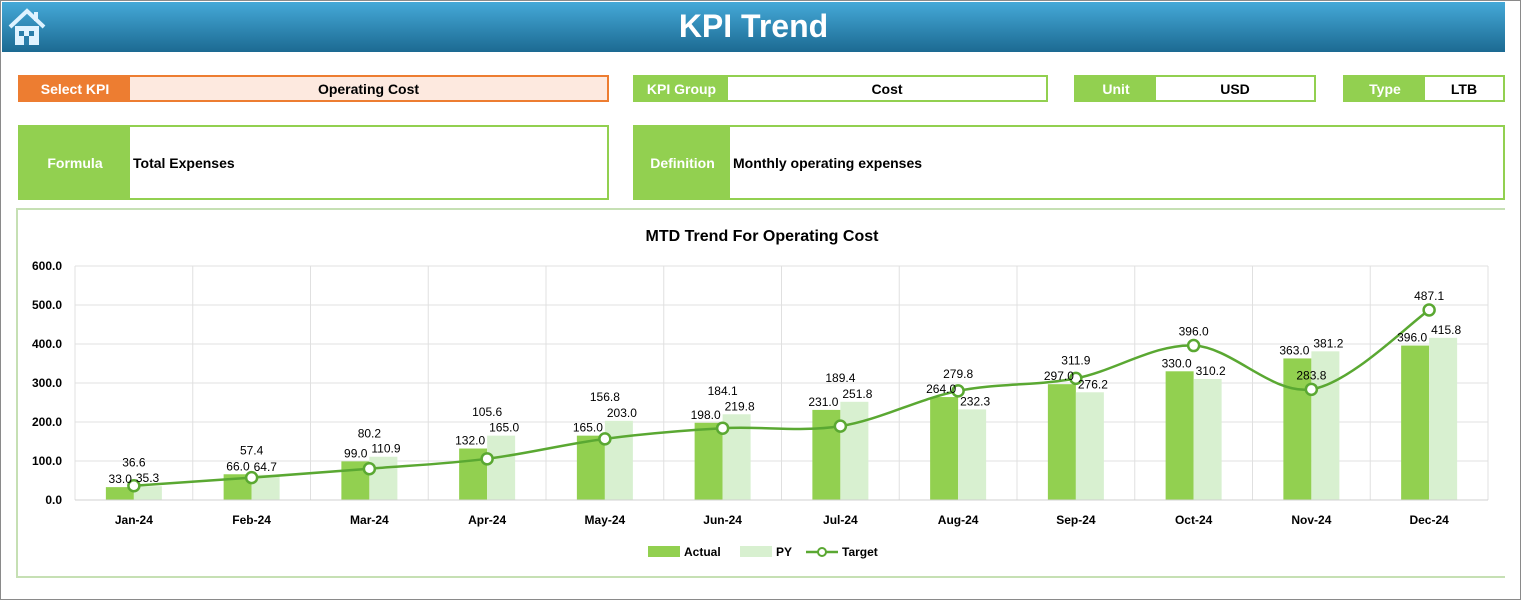 This screenshot has width=1521, height=600. Describe the element at coordinates (860, 552) in the screenshot. I see `legend-target-label: Target` at that location.